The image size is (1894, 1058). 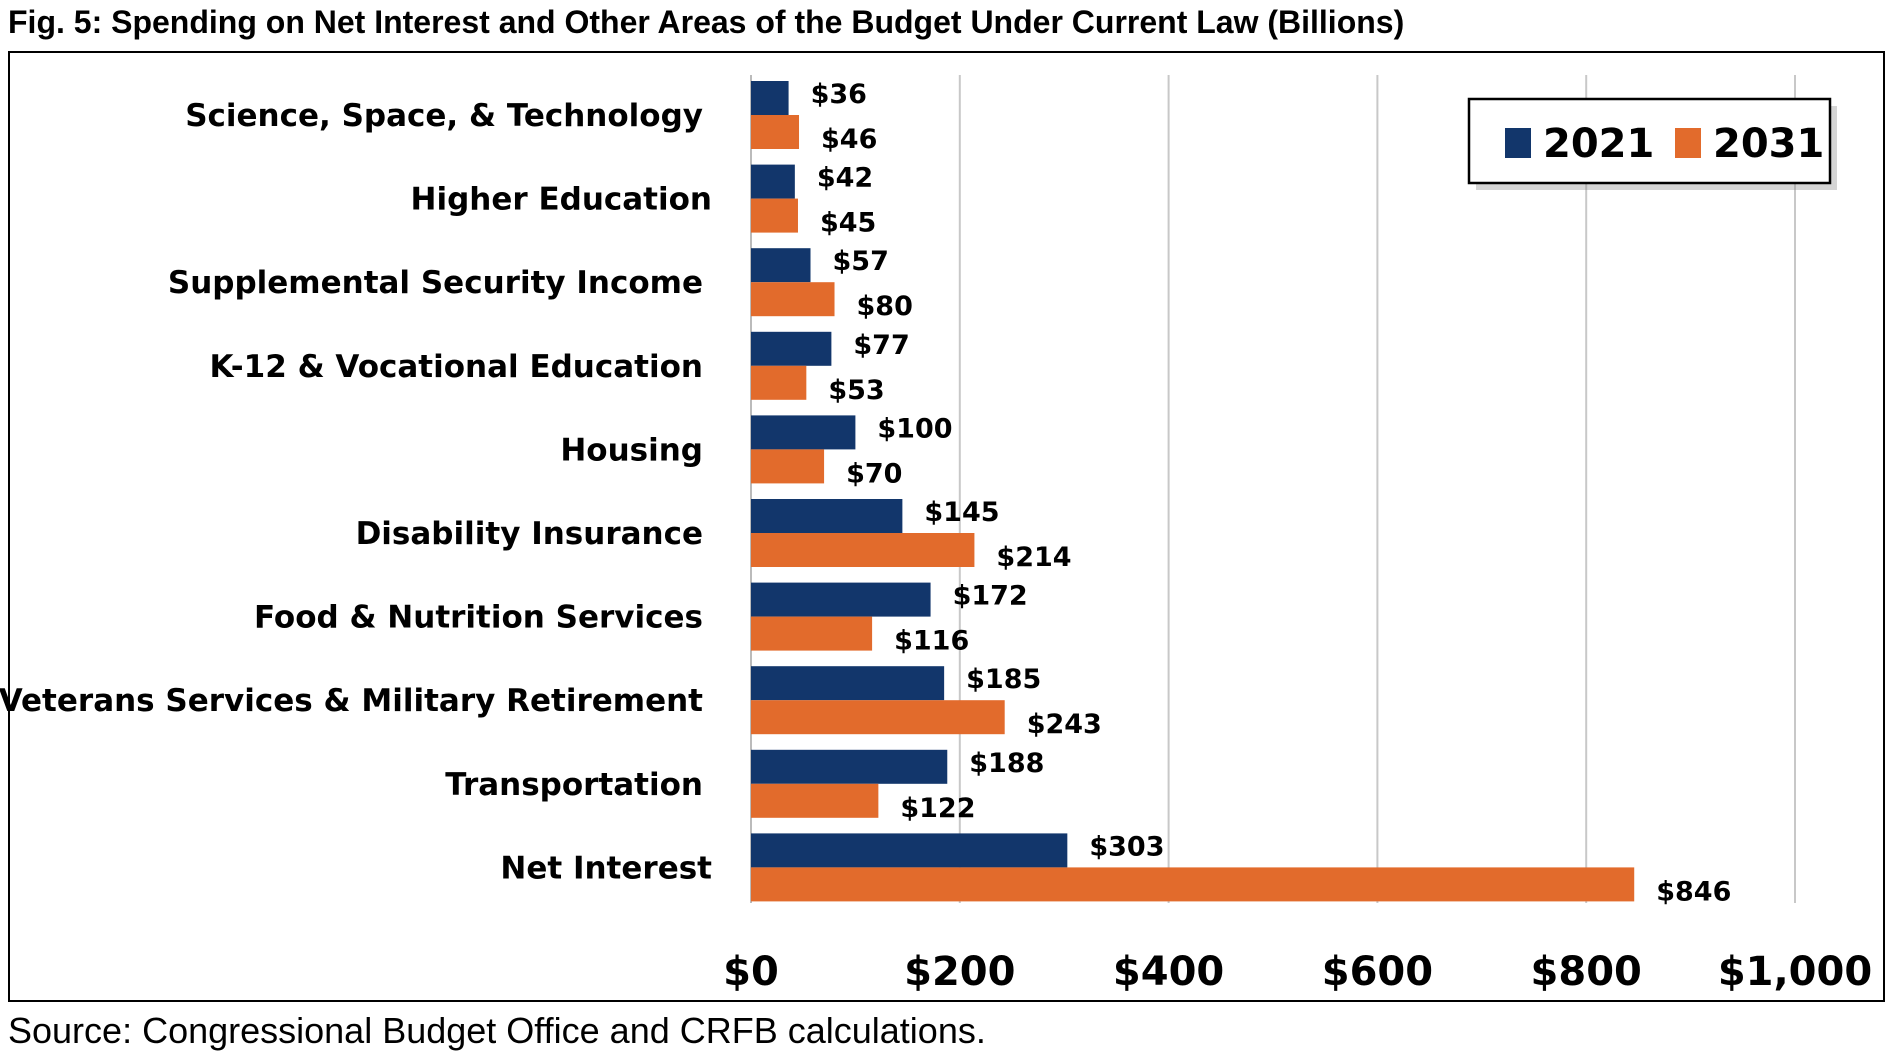 I want to click on data-label-2021: $185, so click(x=1003, y=679).